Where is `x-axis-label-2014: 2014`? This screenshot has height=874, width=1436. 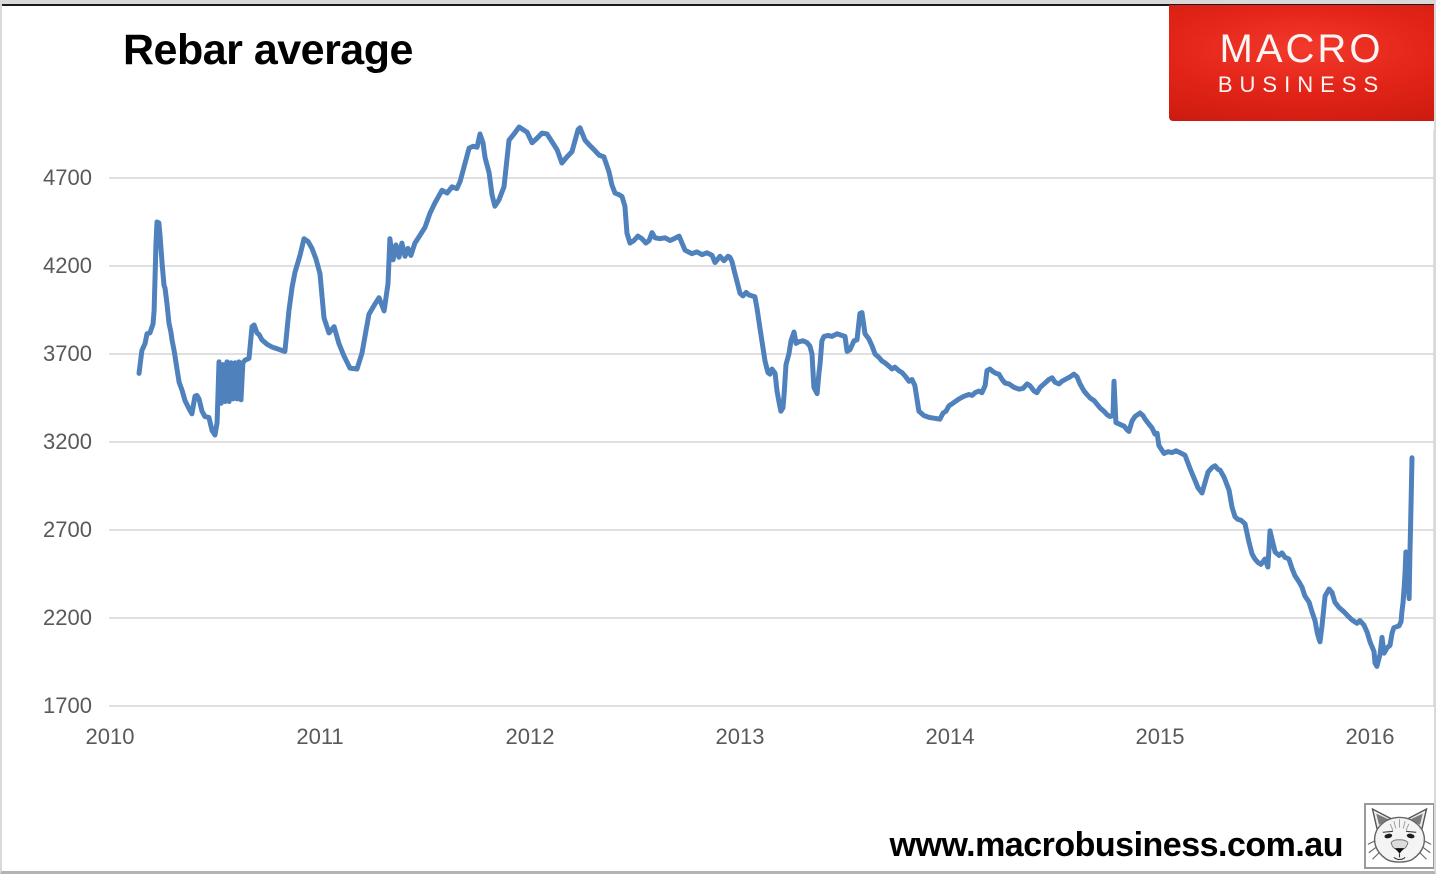 x-axis-label-2014: 2014 is located at coordinates (950, 736).